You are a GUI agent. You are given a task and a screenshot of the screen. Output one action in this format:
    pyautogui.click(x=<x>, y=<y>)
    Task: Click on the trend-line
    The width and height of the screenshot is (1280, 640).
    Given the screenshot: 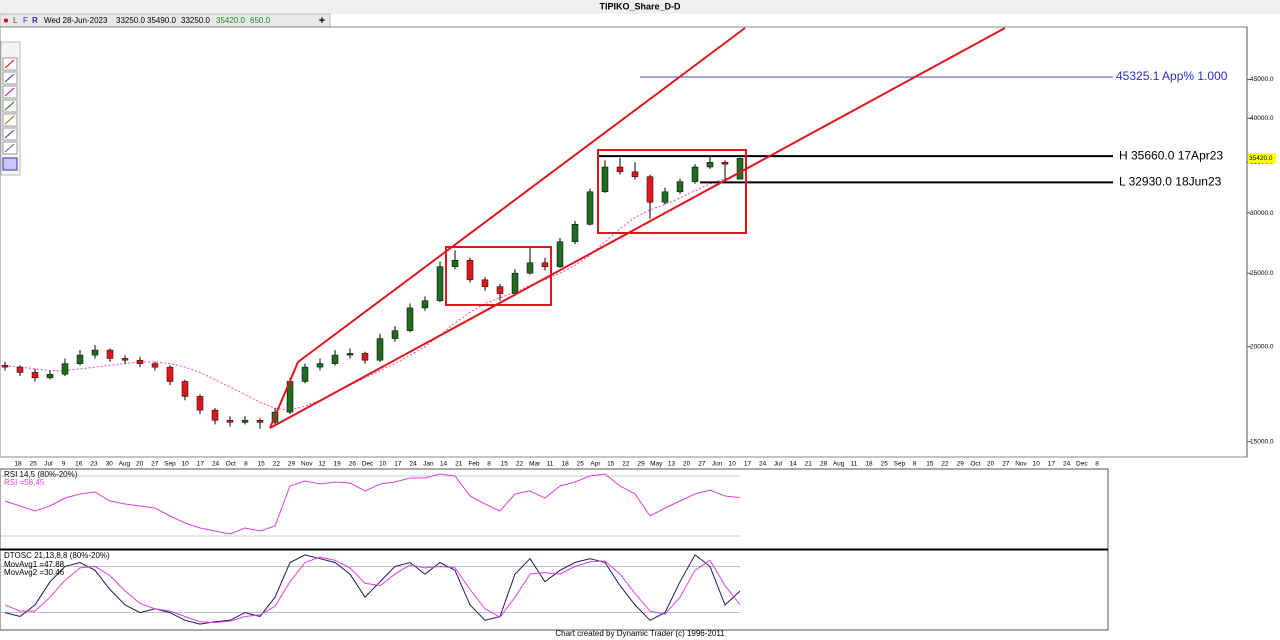 What is the action you would take?
    pyautogui.click(x=284, y=395)
    